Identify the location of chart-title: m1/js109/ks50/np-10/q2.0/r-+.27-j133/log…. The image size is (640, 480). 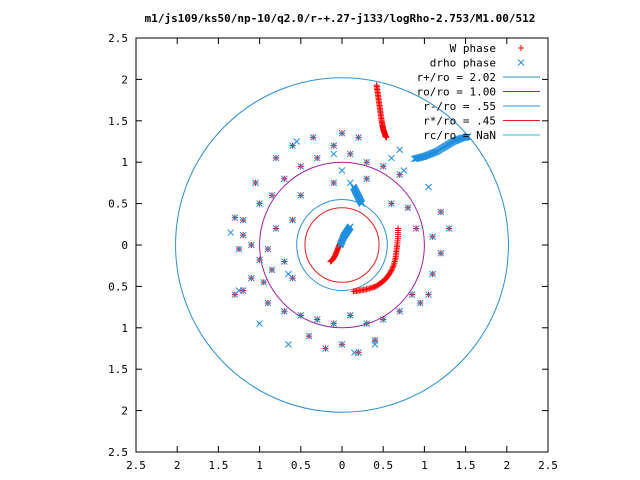
(340, 18).